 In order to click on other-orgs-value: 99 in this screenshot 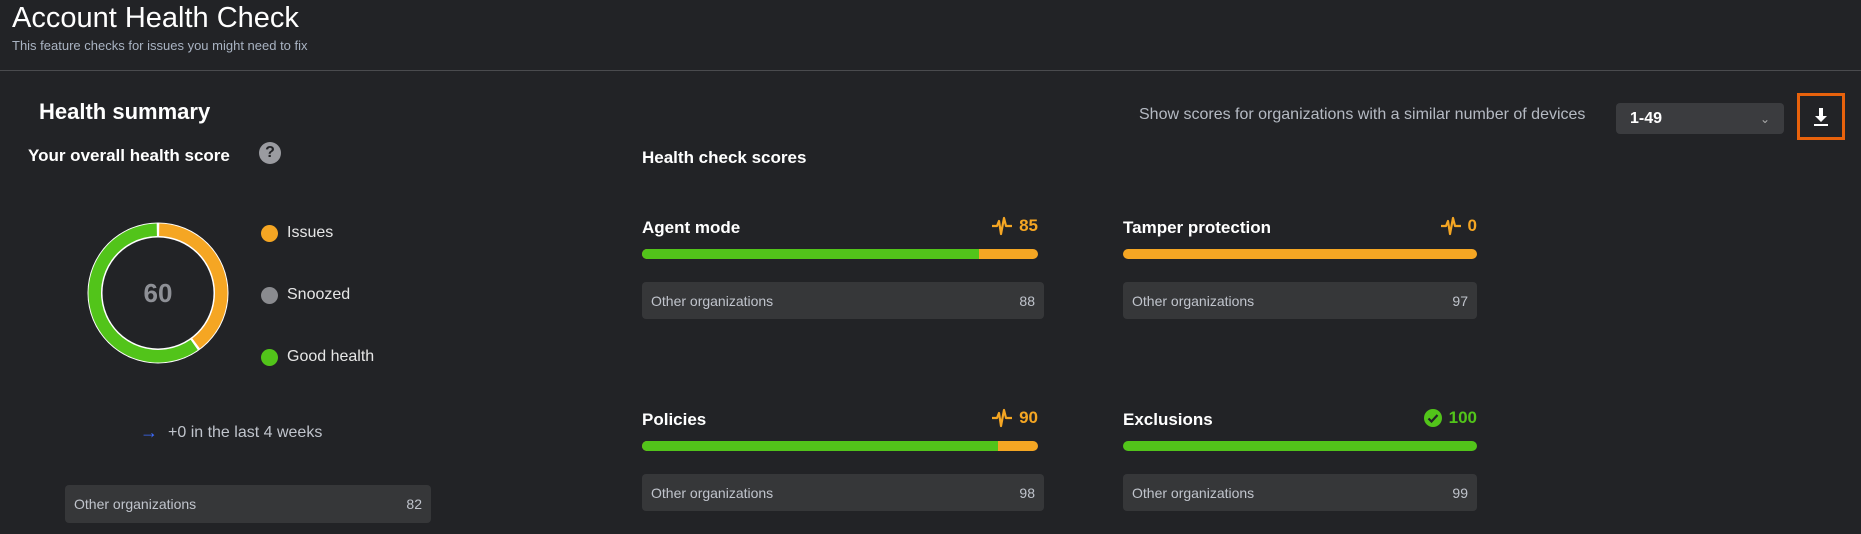, I will do `click(1460, 492)`.